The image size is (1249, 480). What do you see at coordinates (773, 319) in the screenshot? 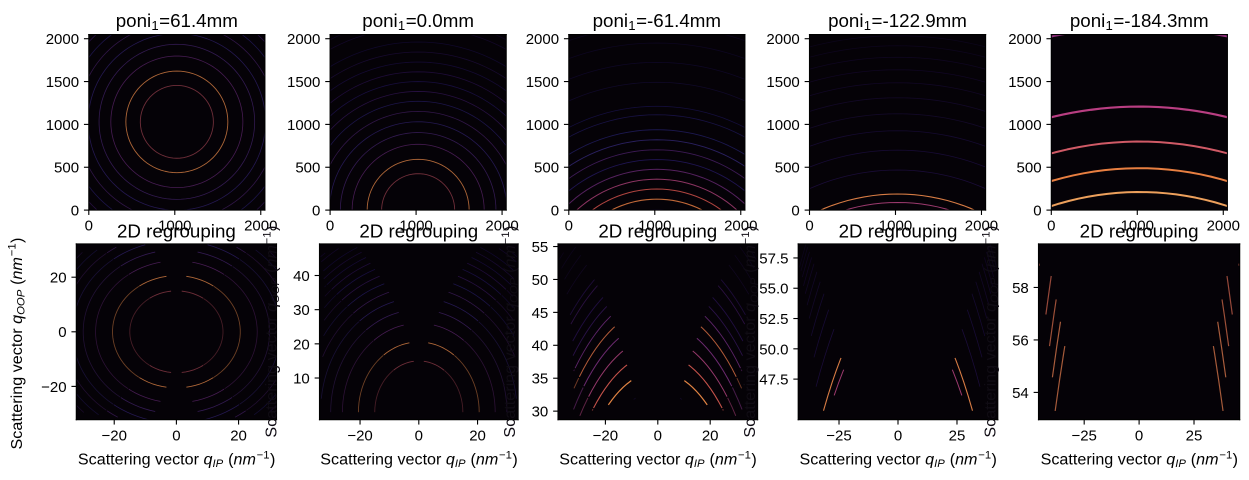
I see `svg-text: 52.5` at bounding box center [773, 319].